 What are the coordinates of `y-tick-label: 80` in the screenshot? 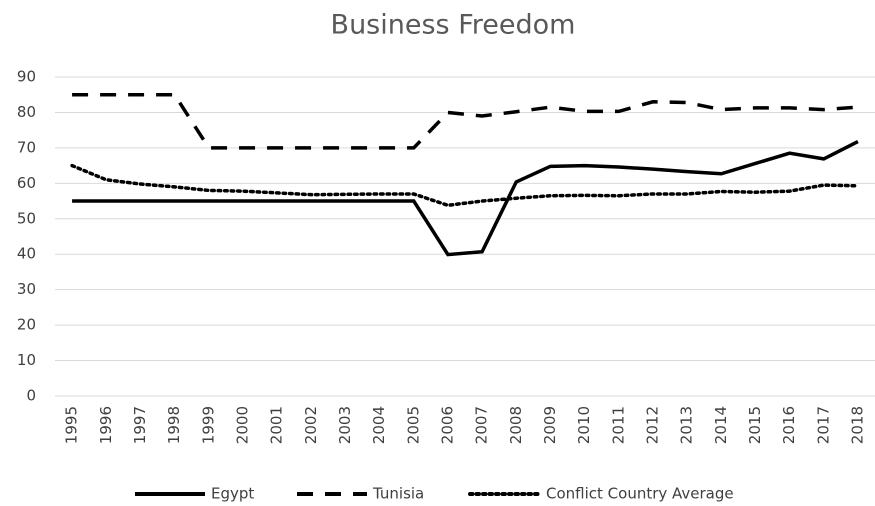 It's located at (26, 112).